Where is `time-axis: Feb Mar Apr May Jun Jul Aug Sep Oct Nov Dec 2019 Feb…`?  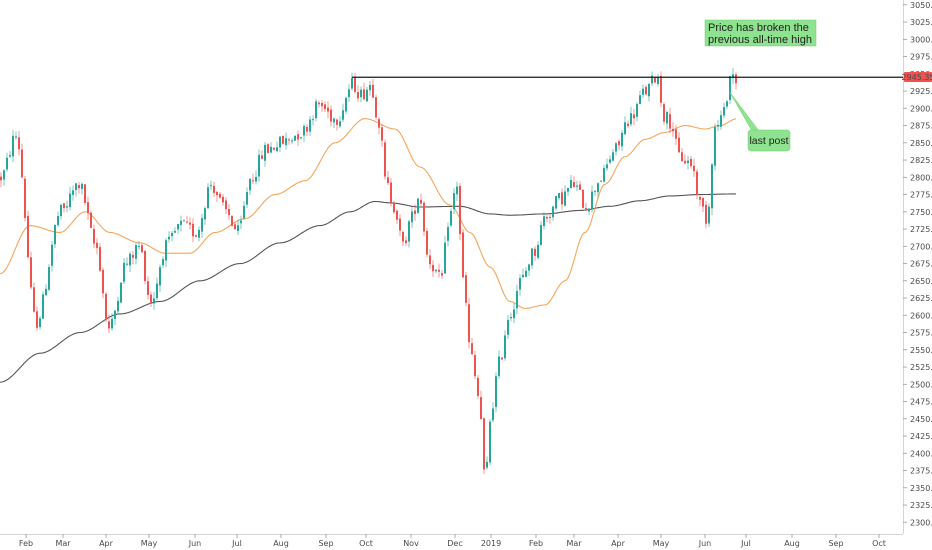 time-axis: Feb Mar Apr May Jun Jul Aug Sep Oct Nov Dec 2019 Feb… is located at coordinates (452, 541).